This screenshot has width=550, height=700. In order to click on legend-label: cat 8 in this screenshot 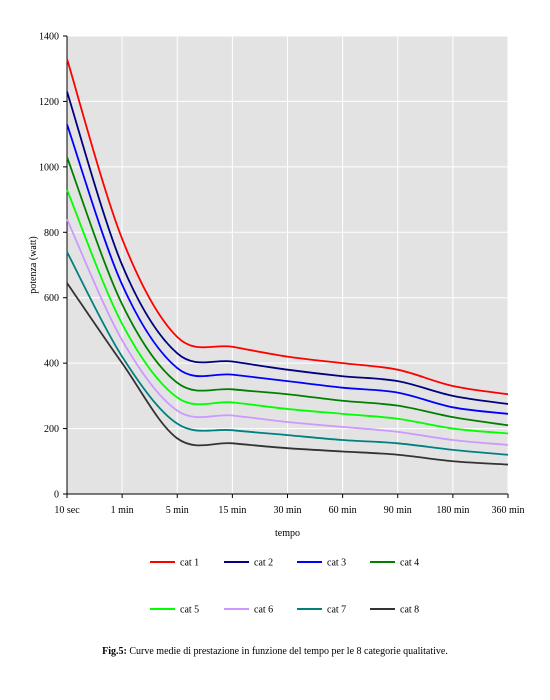, I will do `click(409, 610)`.